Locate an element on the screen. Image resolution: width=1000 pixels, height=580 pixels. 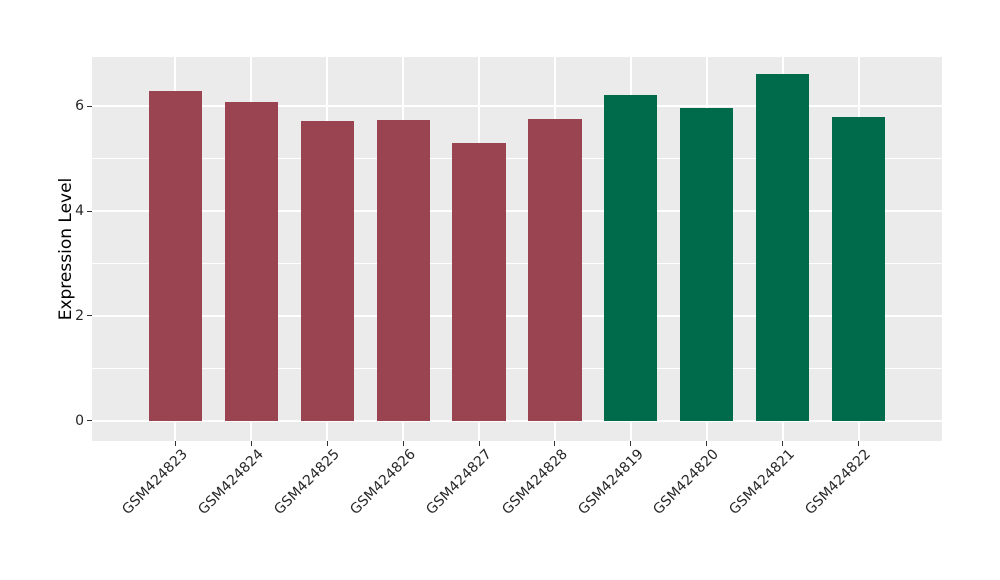
gridline-minor-y5 is located at coordinates (517, 159).